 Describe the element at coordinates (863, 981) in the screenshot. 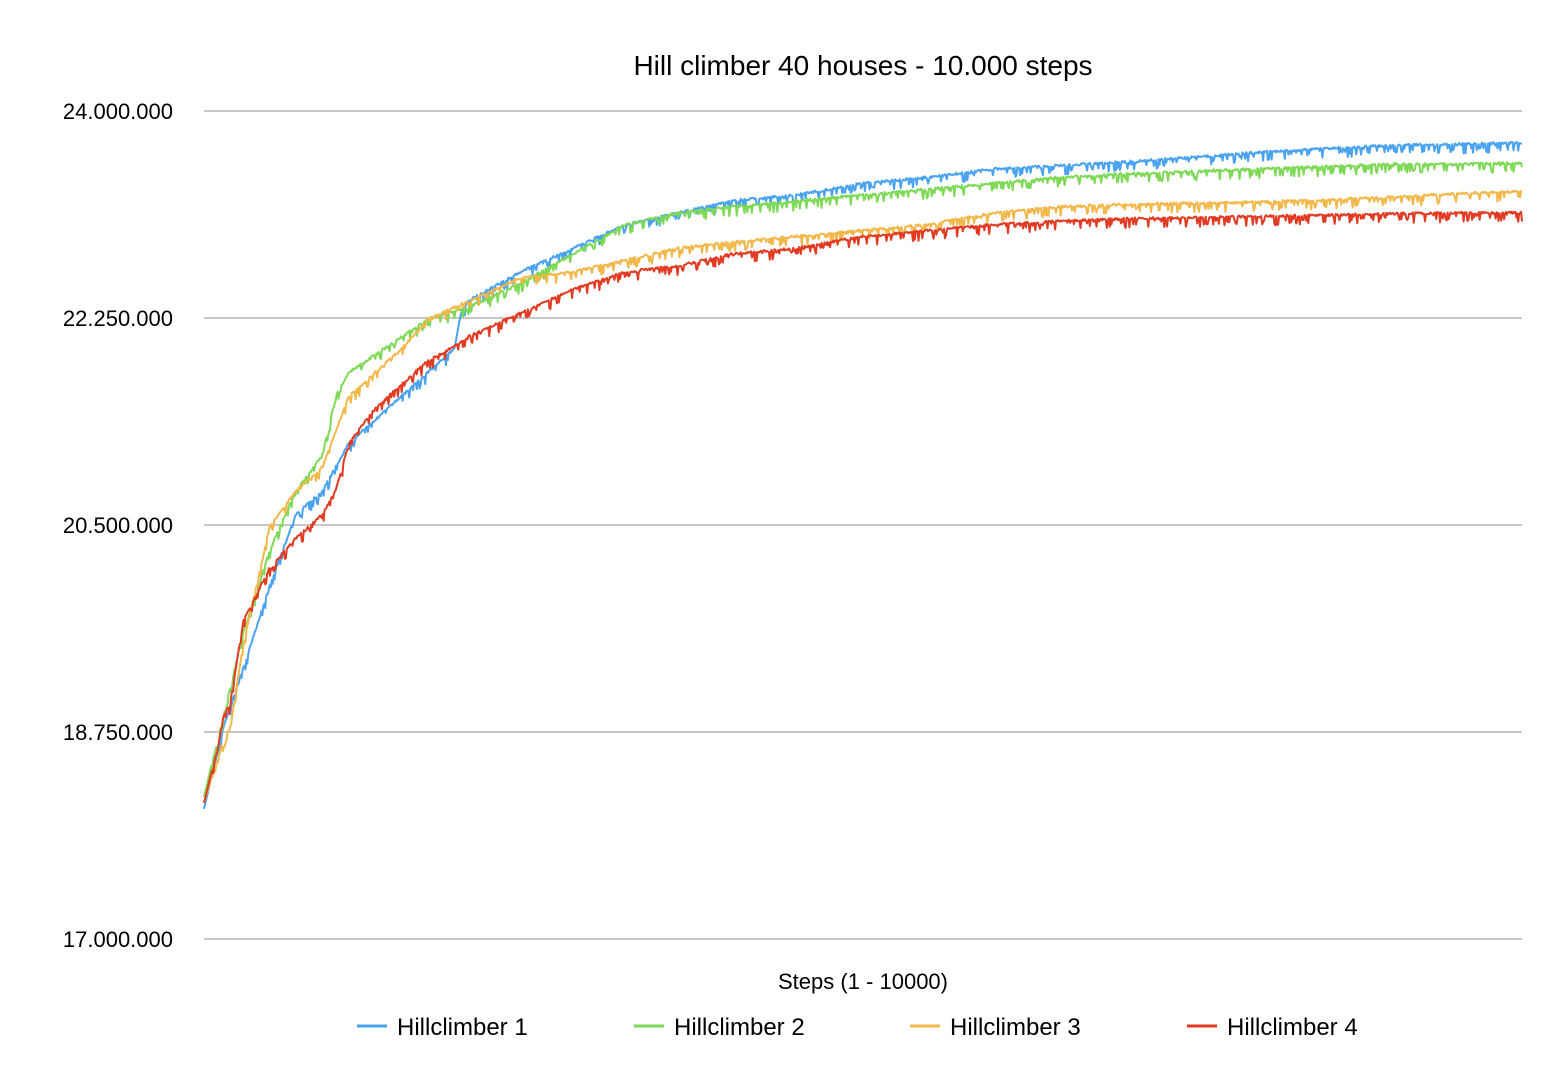

I see `x-axis-title: Steps (1 - 10000)` at that location.